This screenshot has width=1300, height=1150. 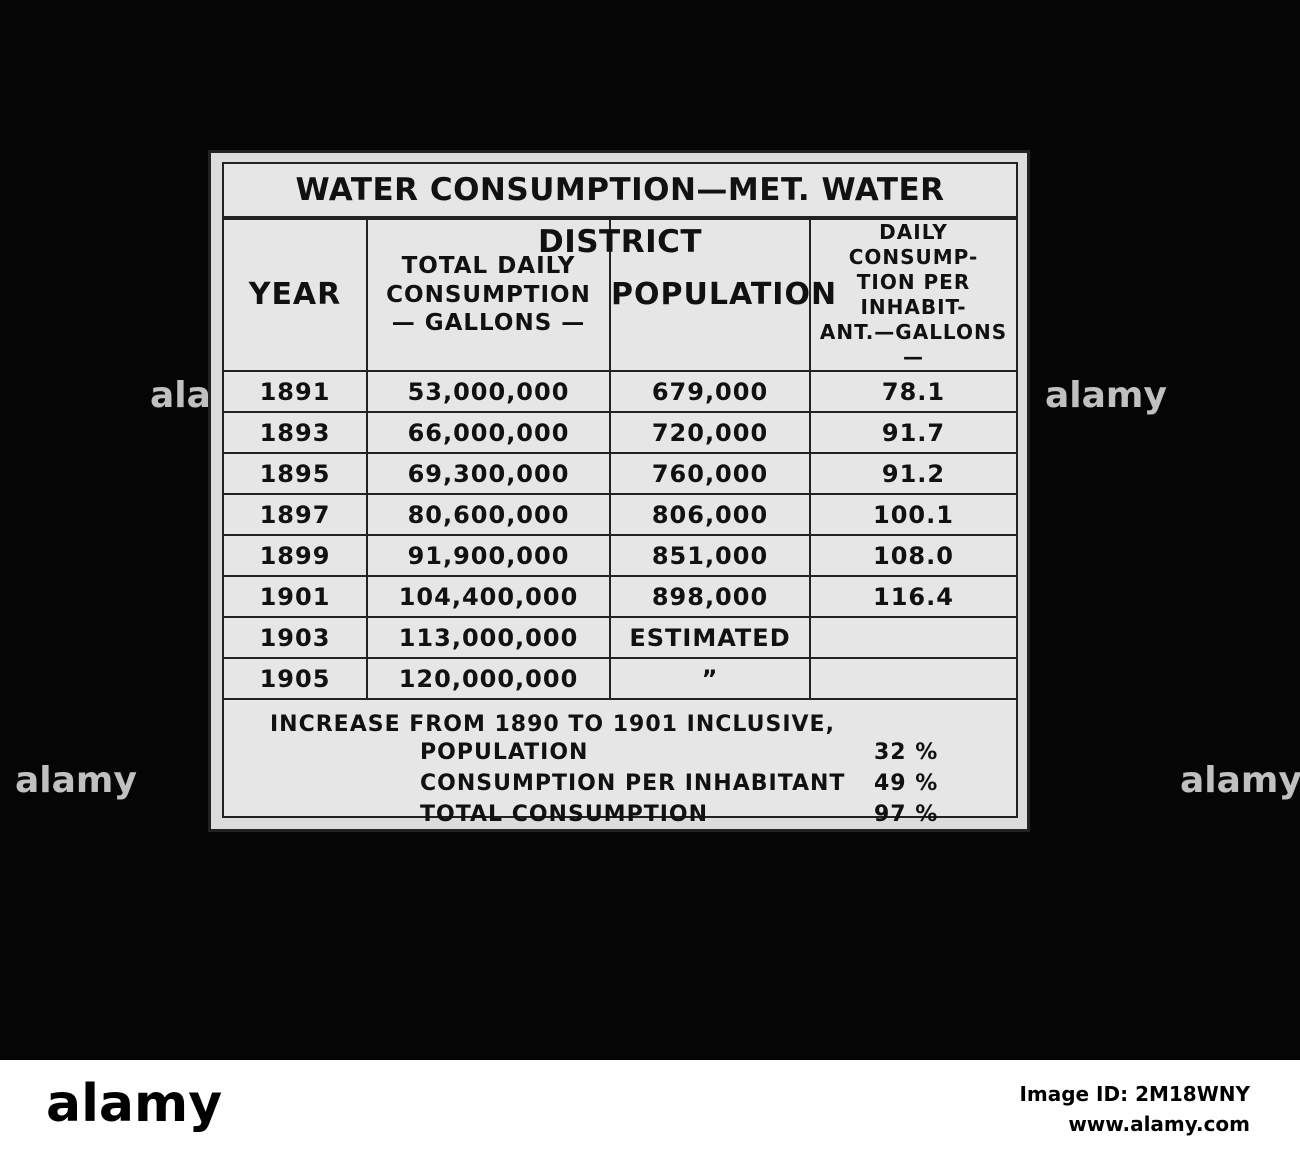 What do you see at coordinates (710, 473) in the screenshot?
I see `cell: 760,000` at bounding box center [710, 473].